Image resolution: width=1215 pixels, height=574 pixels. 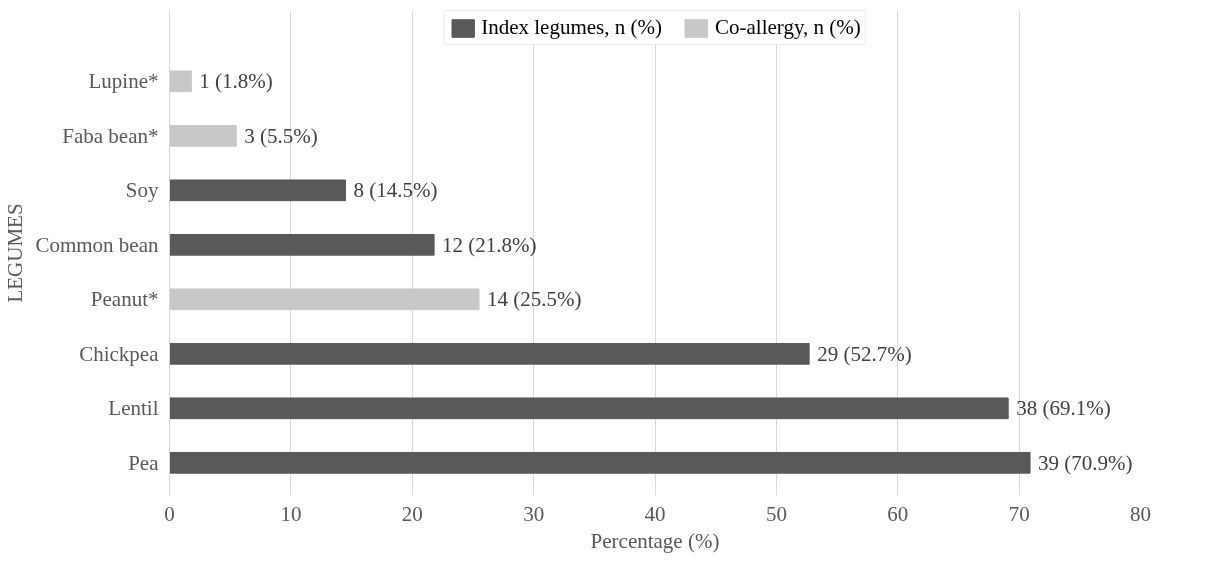 I want to click on y-tick-label: Chickpea, so click(x=119, y=353).